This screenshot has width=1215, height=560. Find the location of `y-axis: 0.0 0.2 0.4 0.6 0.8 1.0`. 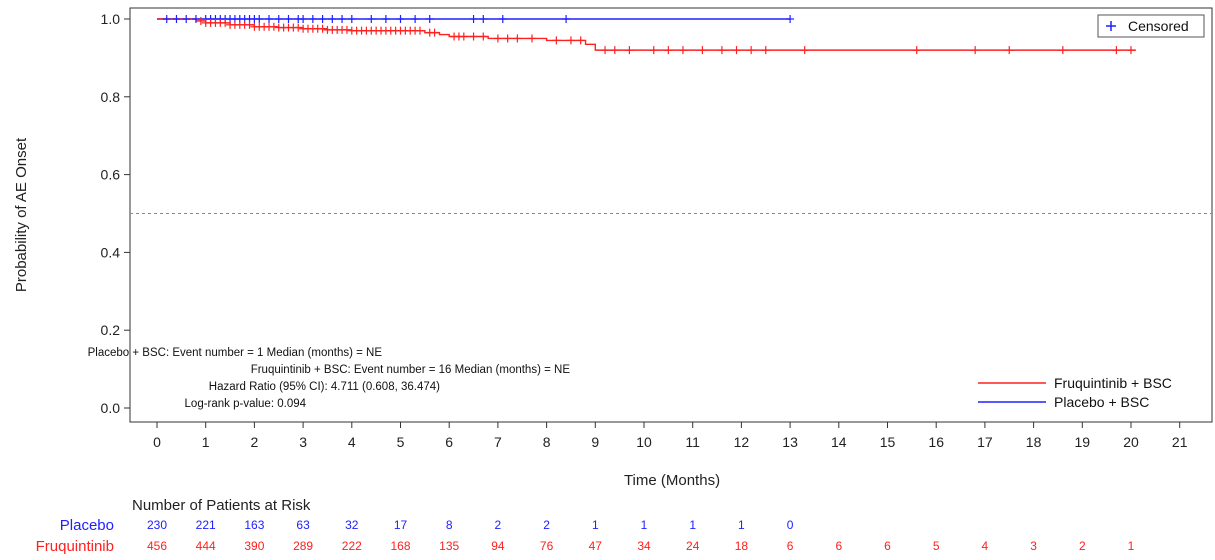

y-axis: 0.0 0.2 0.4 0.6 0.8 1.0 is located at coordinates (115, 213).